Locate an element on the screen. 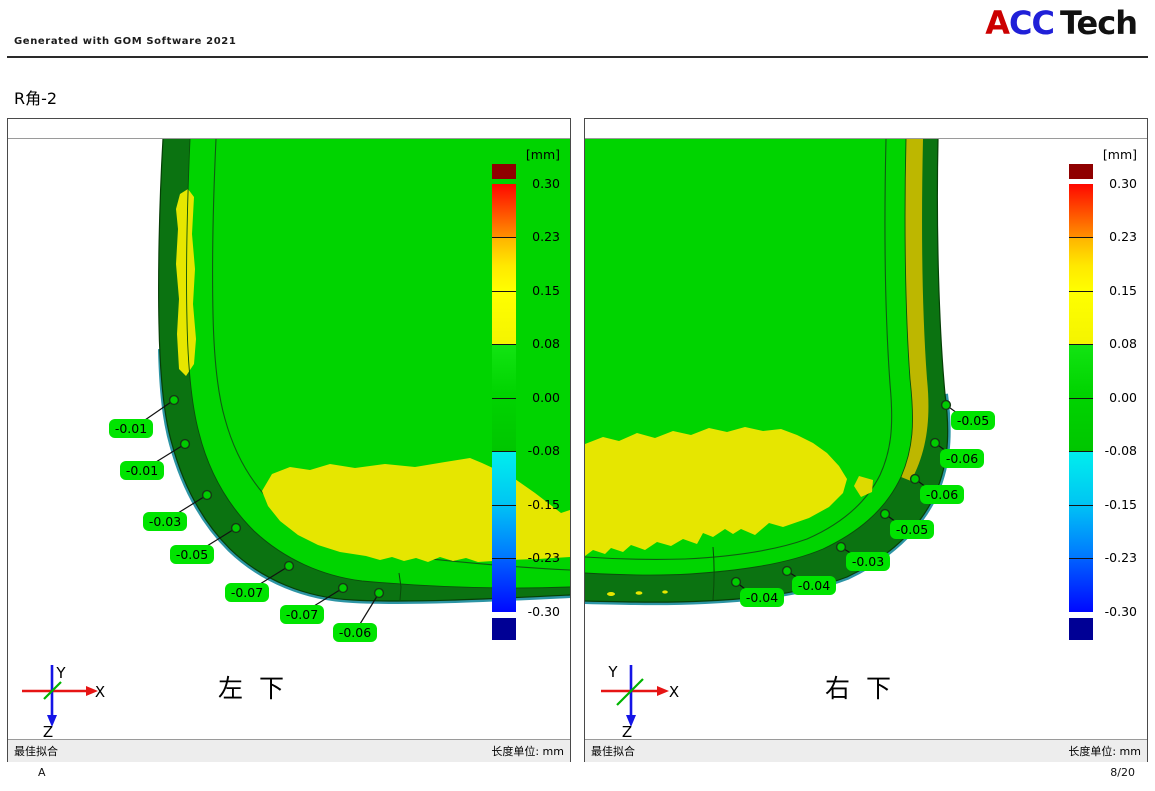  page-title: R角-2 is located at coordinates (36, 98).